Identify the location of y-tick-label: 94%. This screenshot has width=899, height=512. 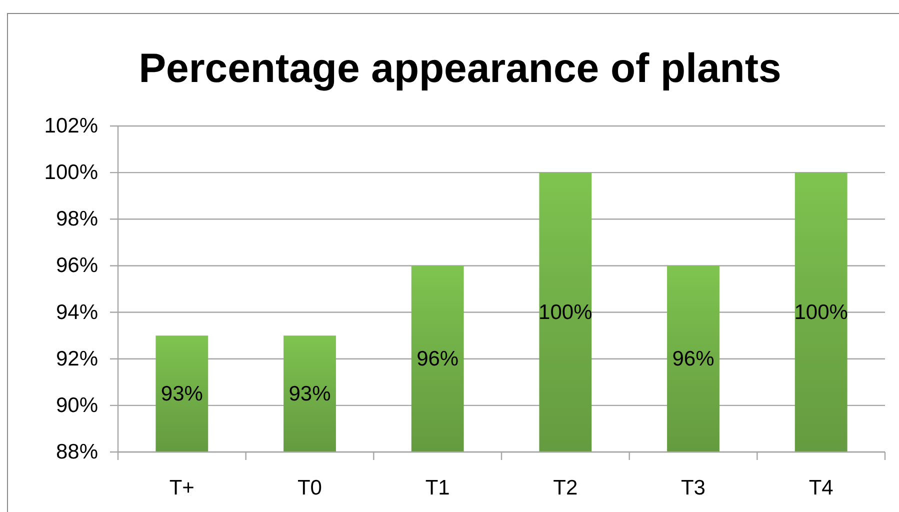
(77, 312).